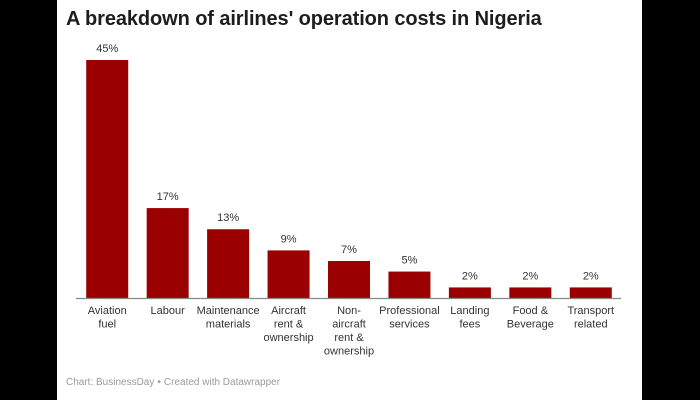 The image size is (700, 400). I want to click on value-label: 5%, so click(409, 261).